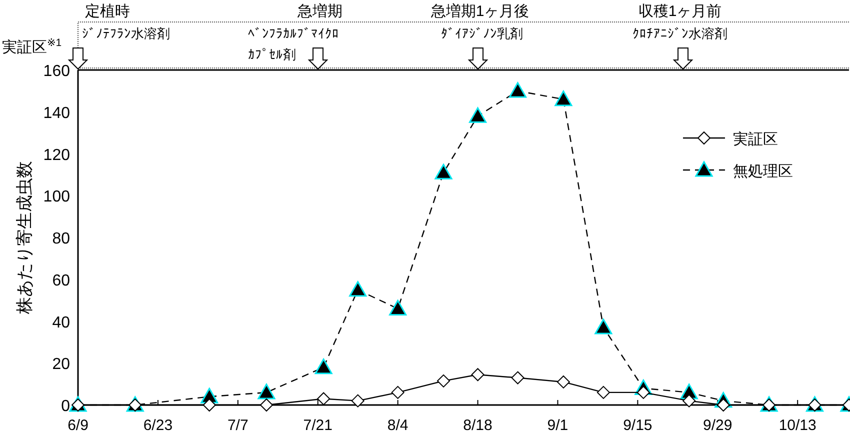 This screenshot has height=438, width=850. Describe the element at coordinates (397, 425) in the screenshot. I see `x-tick-label: 8/4` at that location.